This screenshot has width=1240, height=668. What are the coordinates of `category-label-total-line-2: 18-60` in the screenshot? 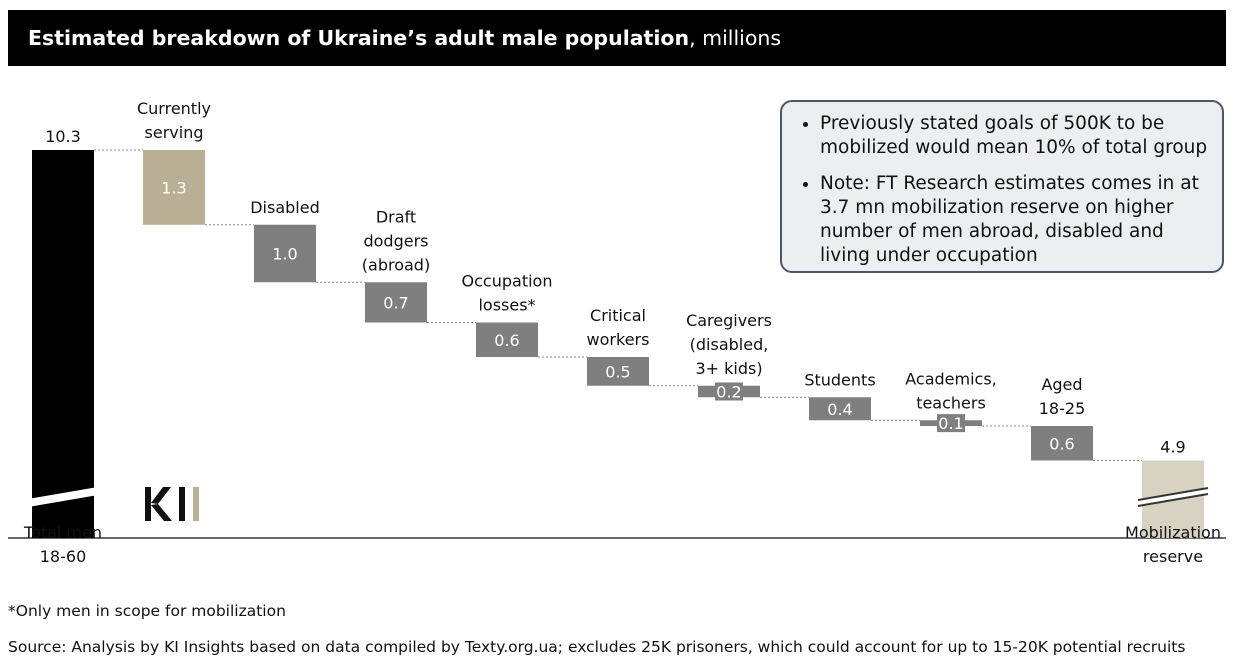 It's located at (63, 556).